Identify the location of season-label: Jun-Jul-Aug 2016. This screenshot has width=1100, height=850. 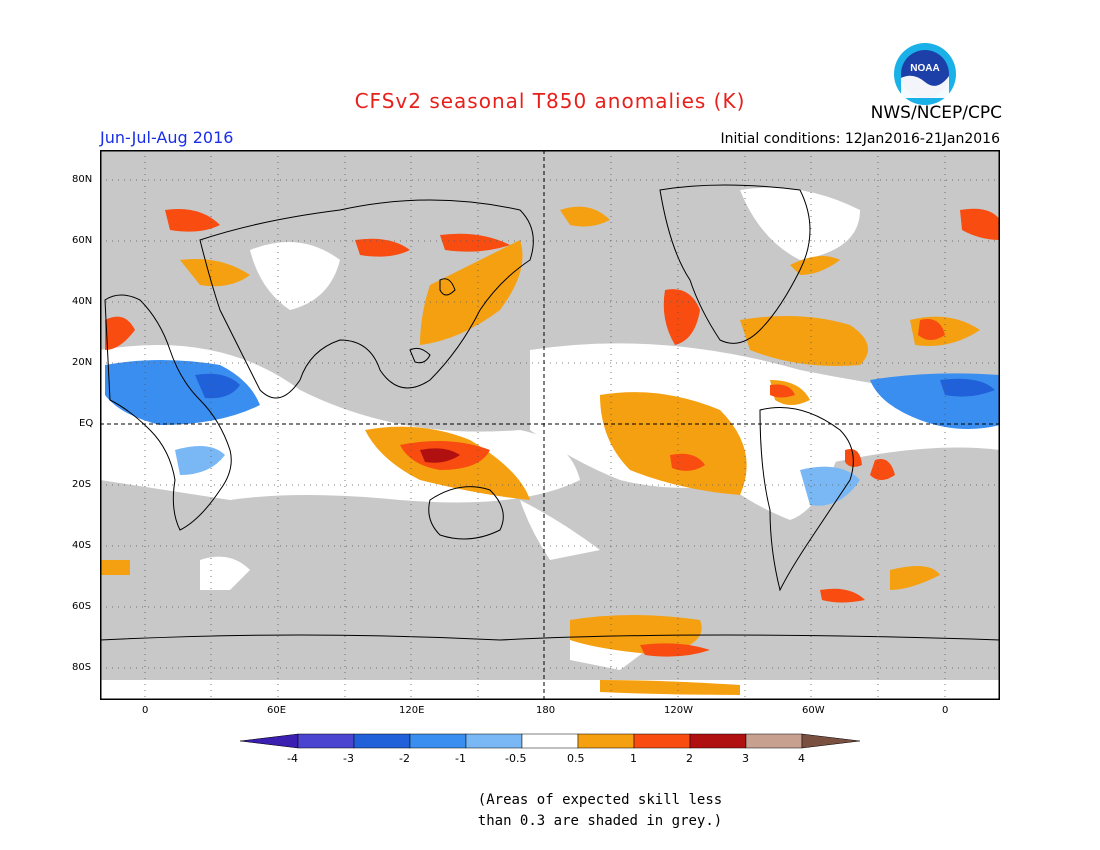
(167, 137).